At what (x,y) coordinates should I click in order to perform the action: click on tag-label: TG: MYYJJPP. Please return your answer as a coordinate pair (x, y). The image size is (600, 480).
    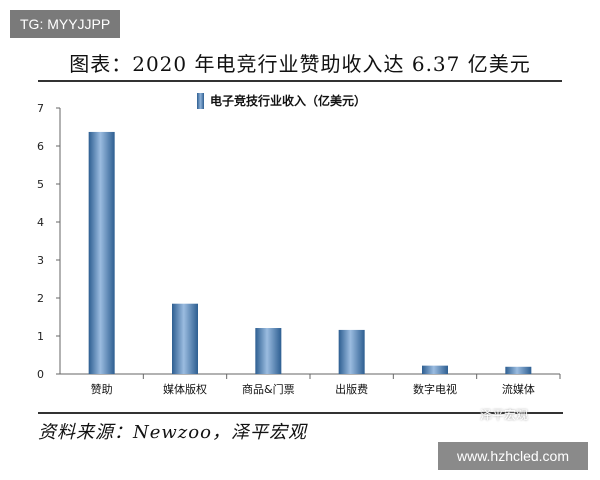
    Looking at the image, I should click on (65, 24).